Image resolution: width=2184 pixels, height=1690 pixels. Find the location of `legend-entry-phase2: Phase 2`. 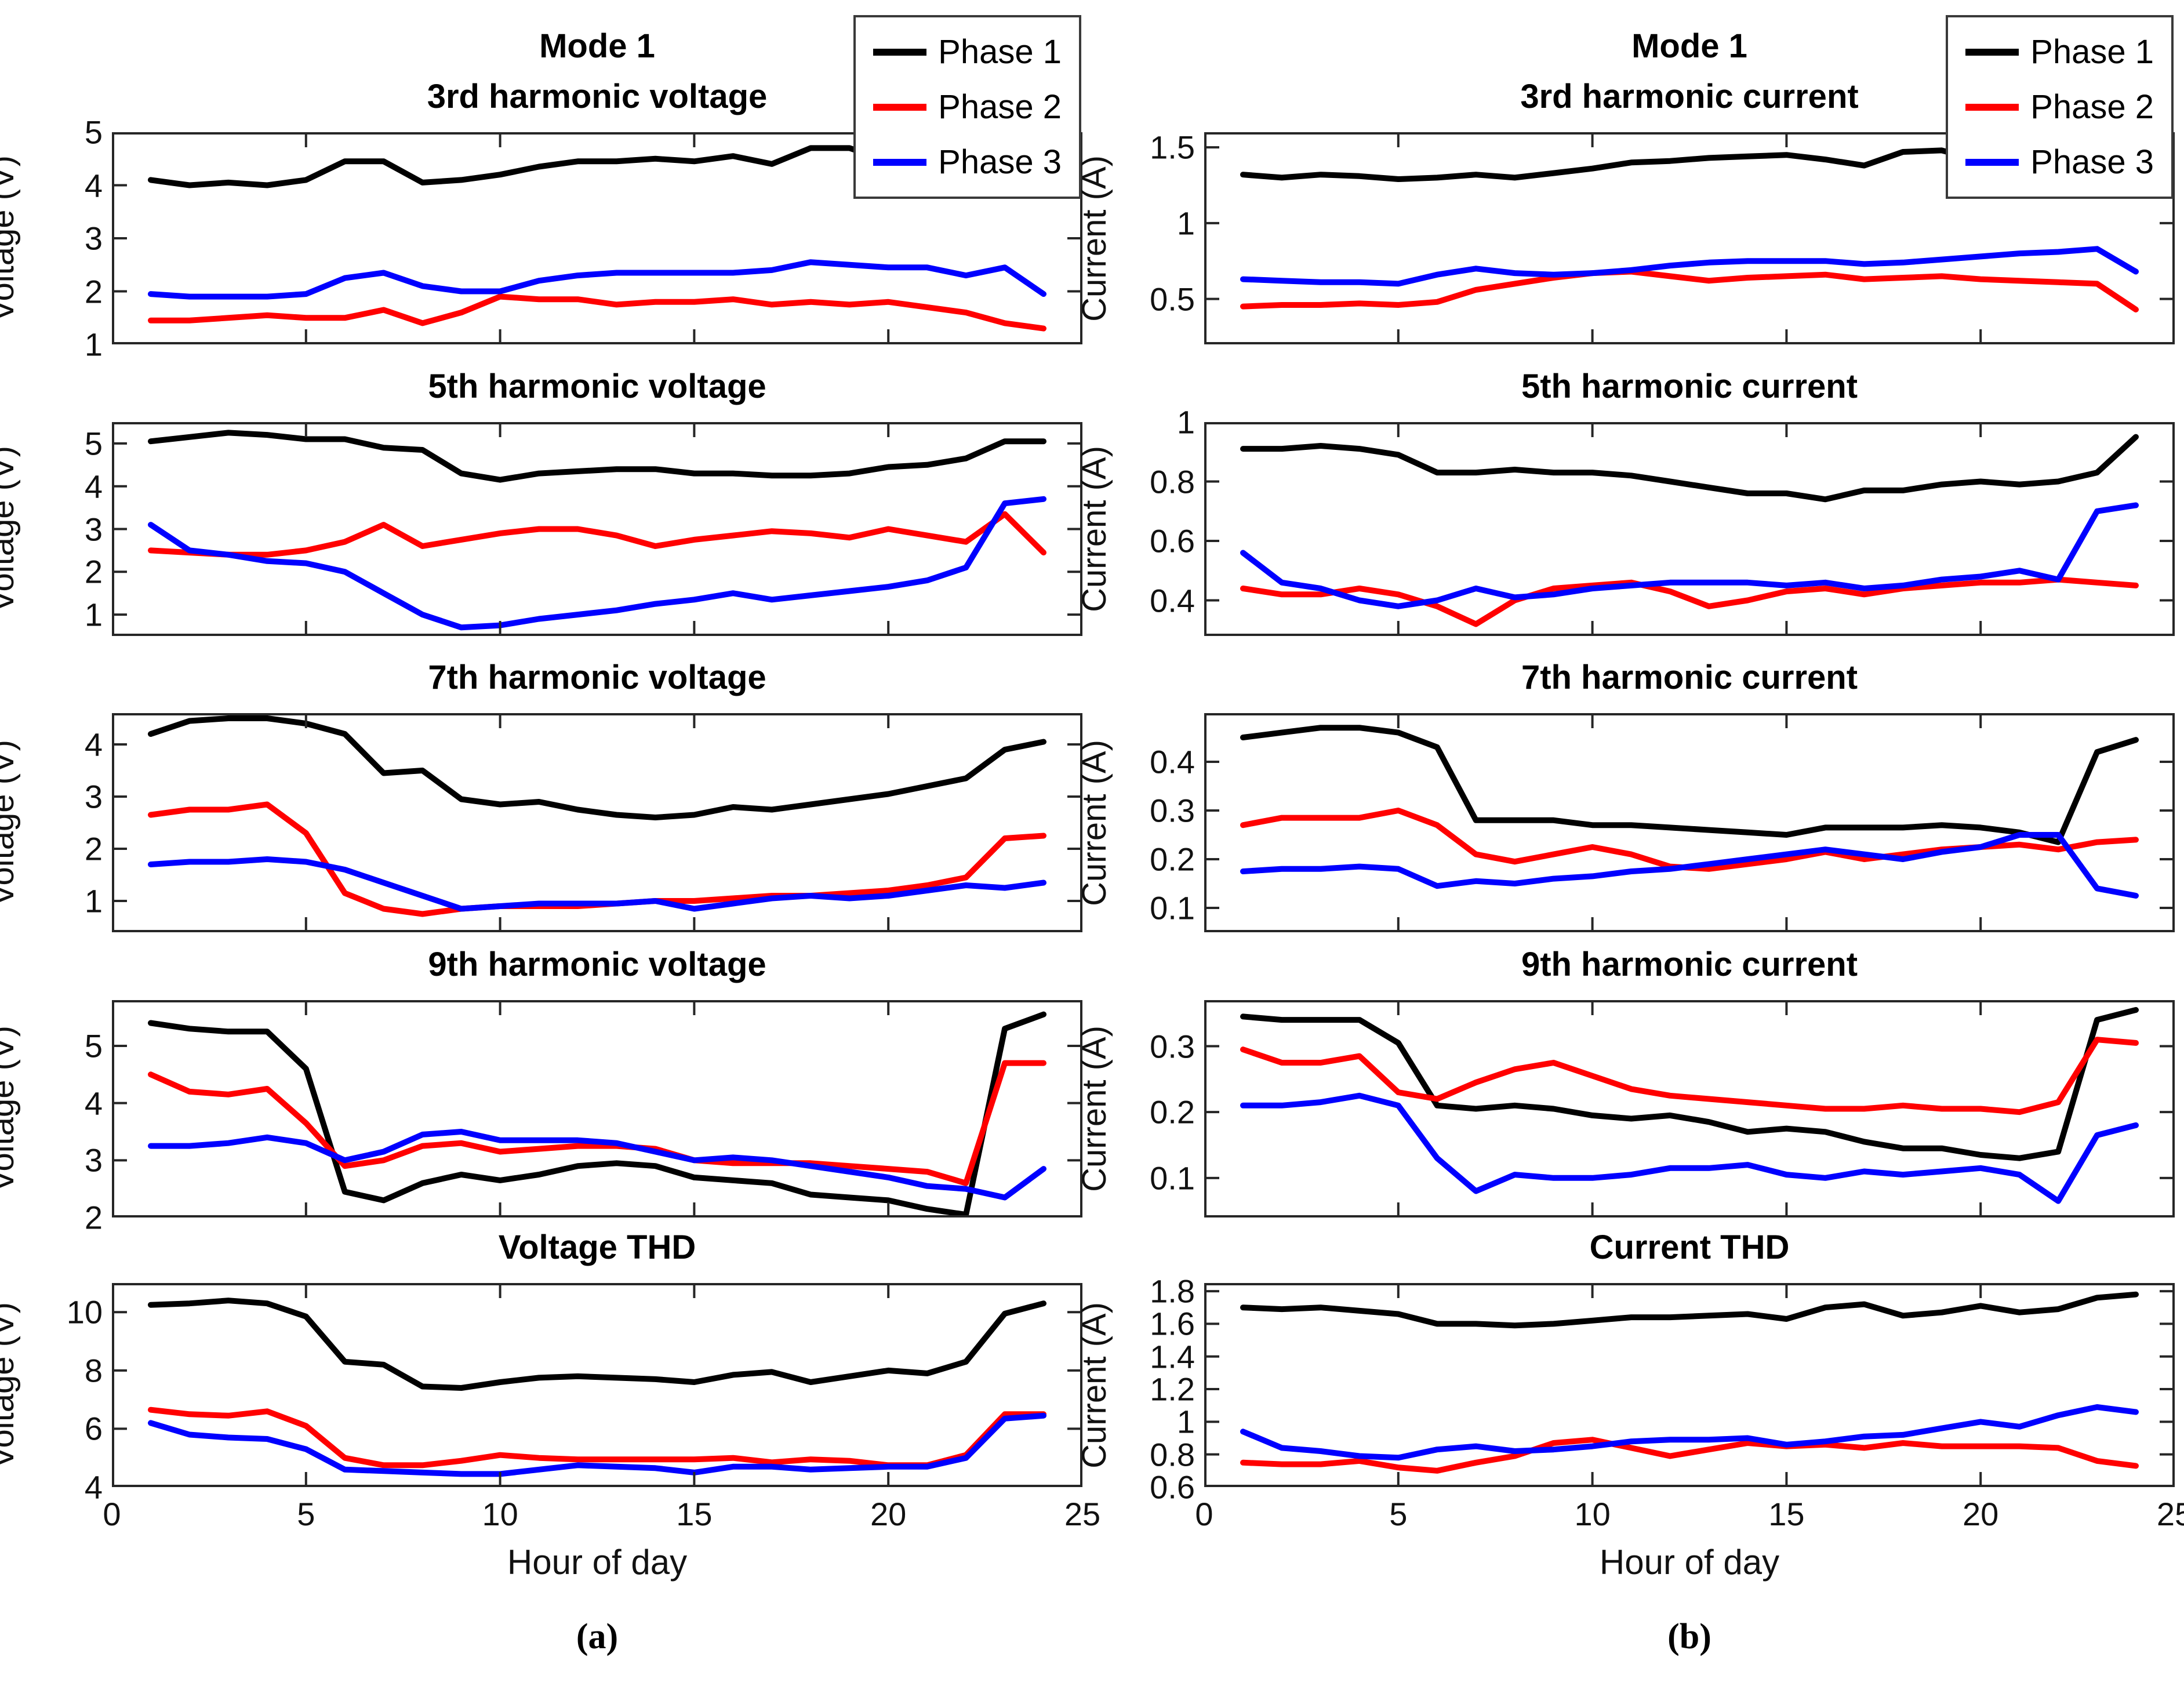

legend-entry-phase2: Phase 2 is located at coordinates (2059, 107).